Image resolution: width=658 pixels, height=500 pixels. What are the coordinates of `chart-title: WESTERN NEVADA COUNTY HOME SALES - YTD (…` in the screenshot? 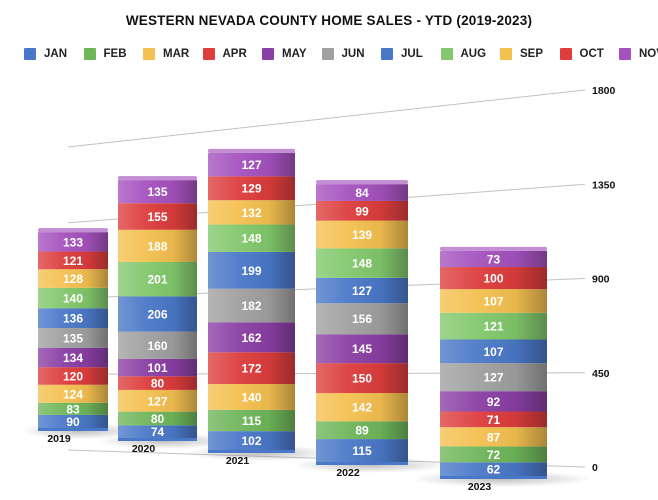 It's located at (329, 20).